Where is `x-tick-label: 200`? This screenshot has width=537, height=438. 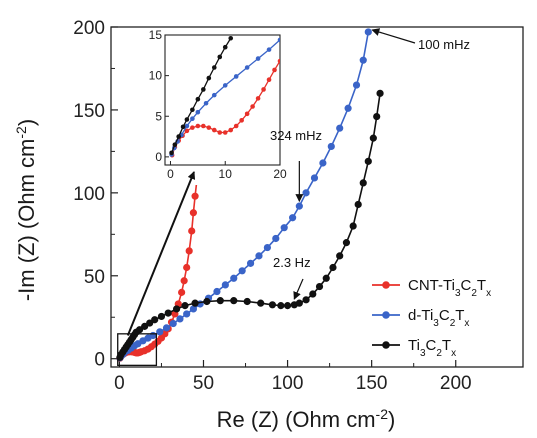
x-tick-label: 200 is located at coordinates (456, 383).